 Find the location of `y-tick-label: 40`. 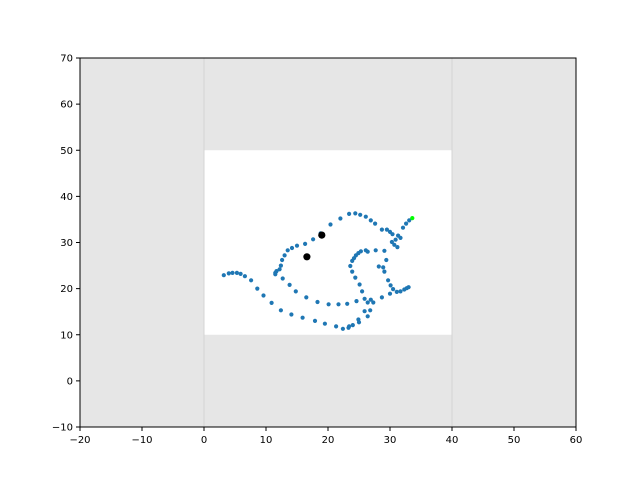

y-tick-label: 40 is located at coordinates (66, 197).